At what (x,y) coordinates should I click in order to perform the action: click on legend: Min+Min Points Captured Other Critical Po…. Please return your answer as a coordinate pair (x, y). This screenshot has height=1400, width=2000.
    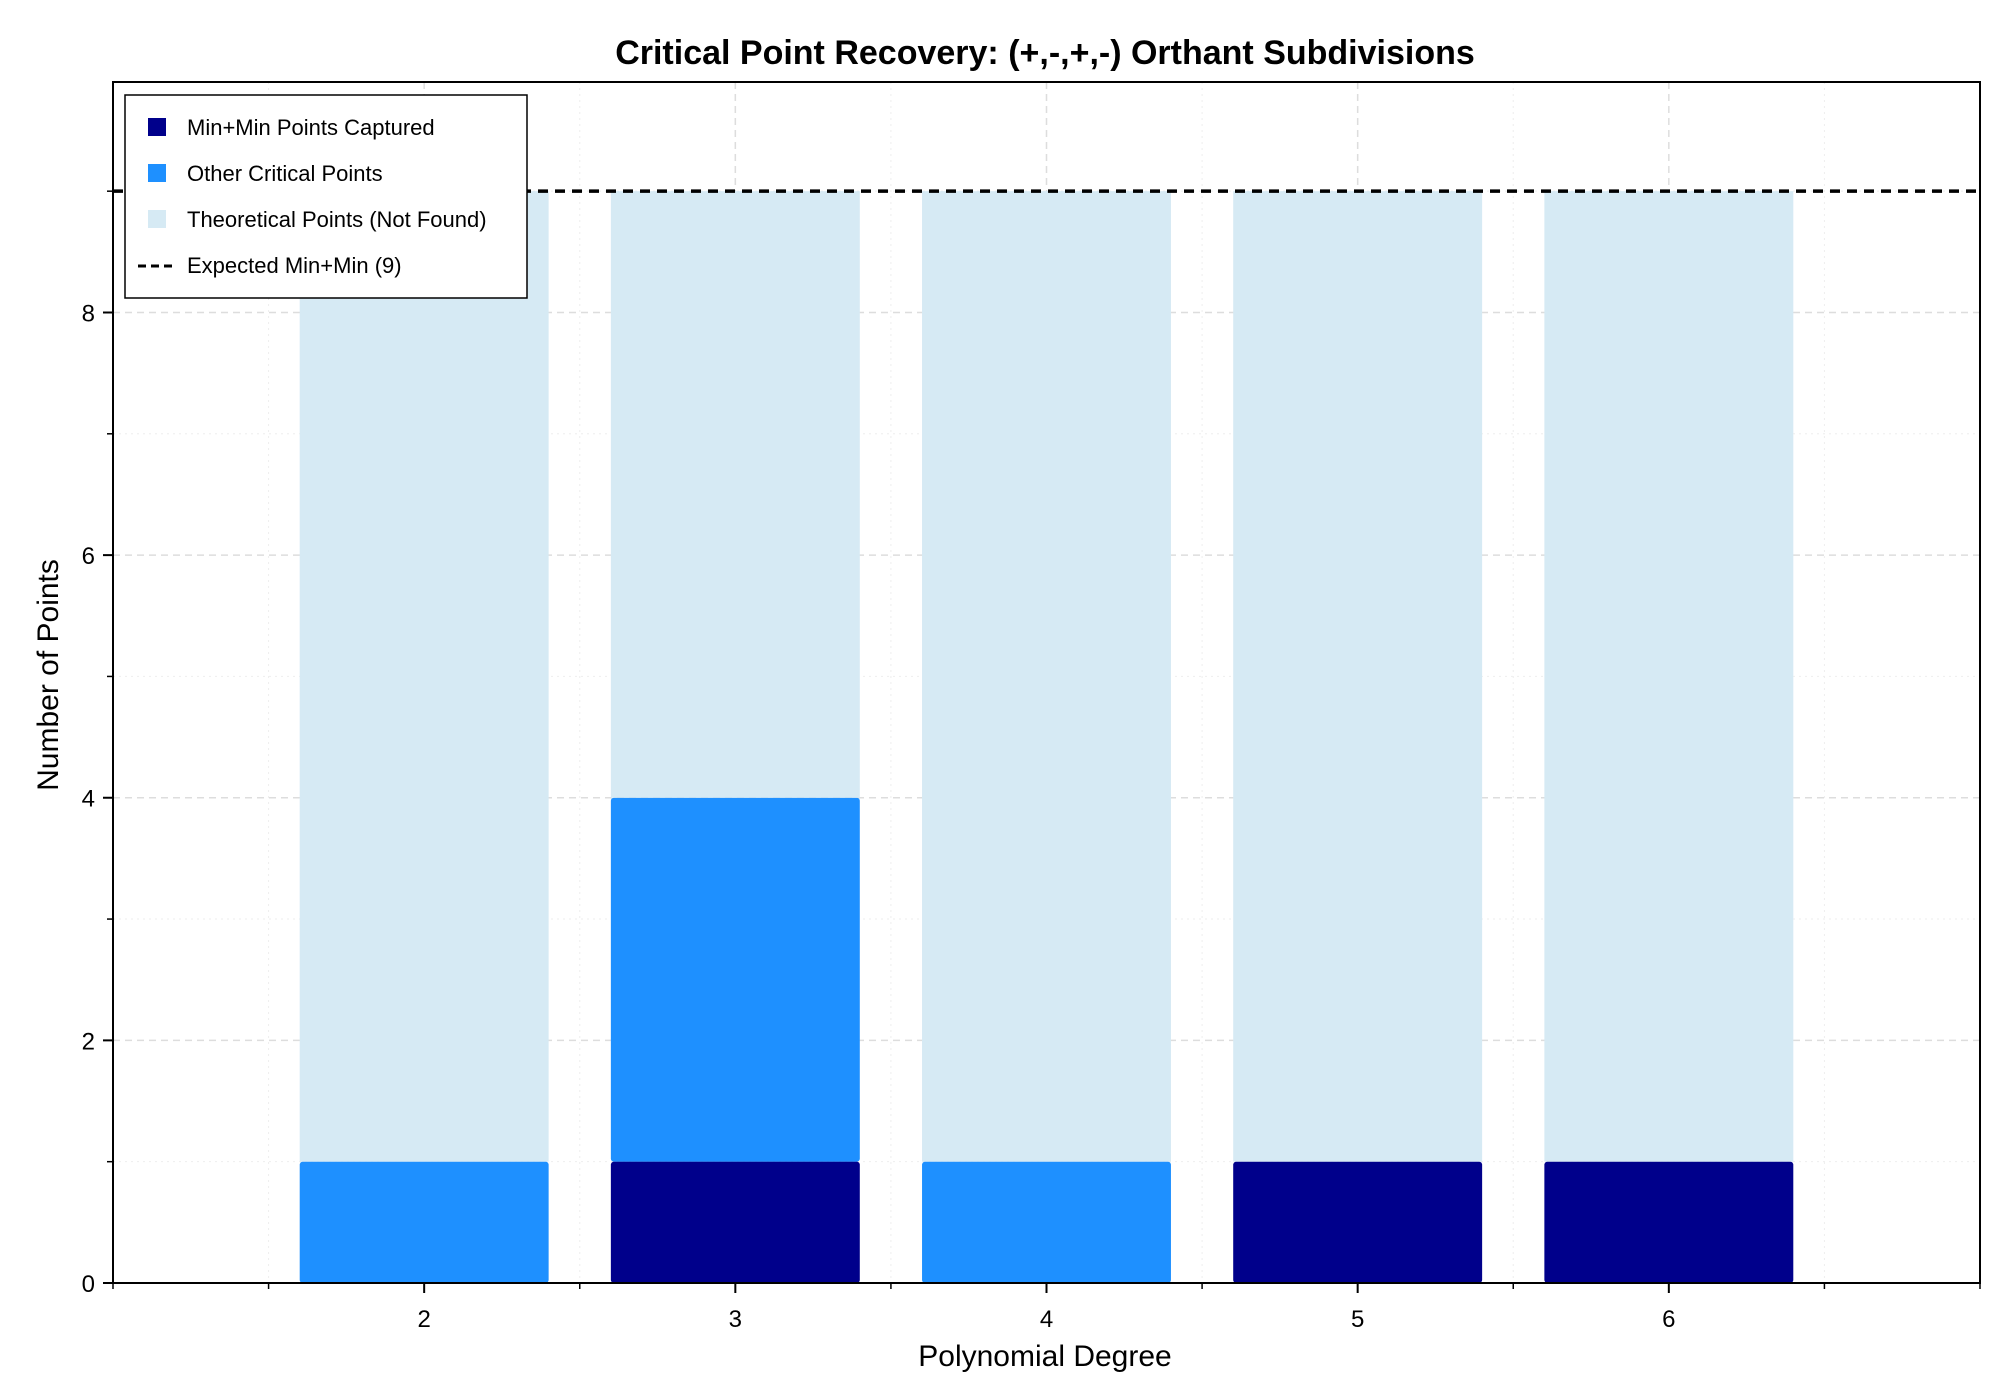
    Looking at the image, I should click on (326, 196).